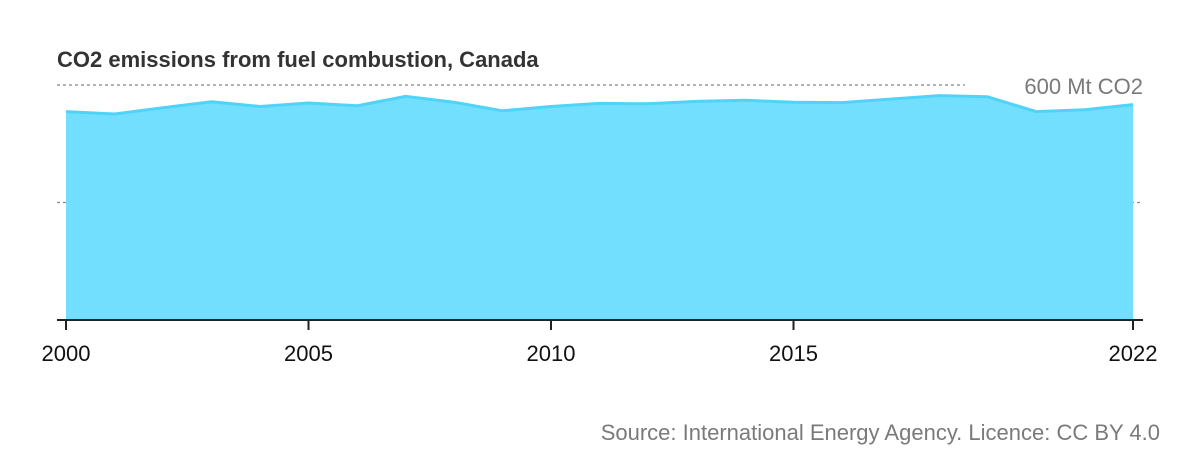 This screenshot has width=1200, height=460. I want to click on x-axis-ticks: 2000 2005 2010 2015 2022, so click(600, 343).